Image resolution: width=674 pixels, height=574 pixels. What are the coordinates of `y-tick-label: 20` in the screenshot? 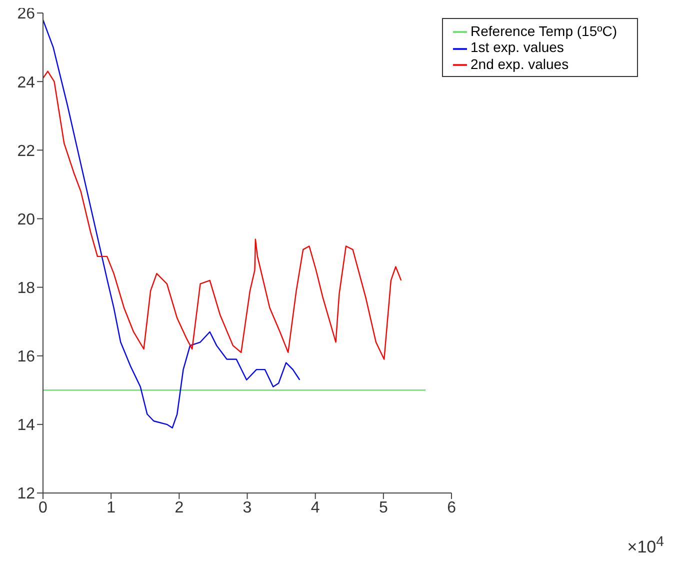 It's located at (26, 219).